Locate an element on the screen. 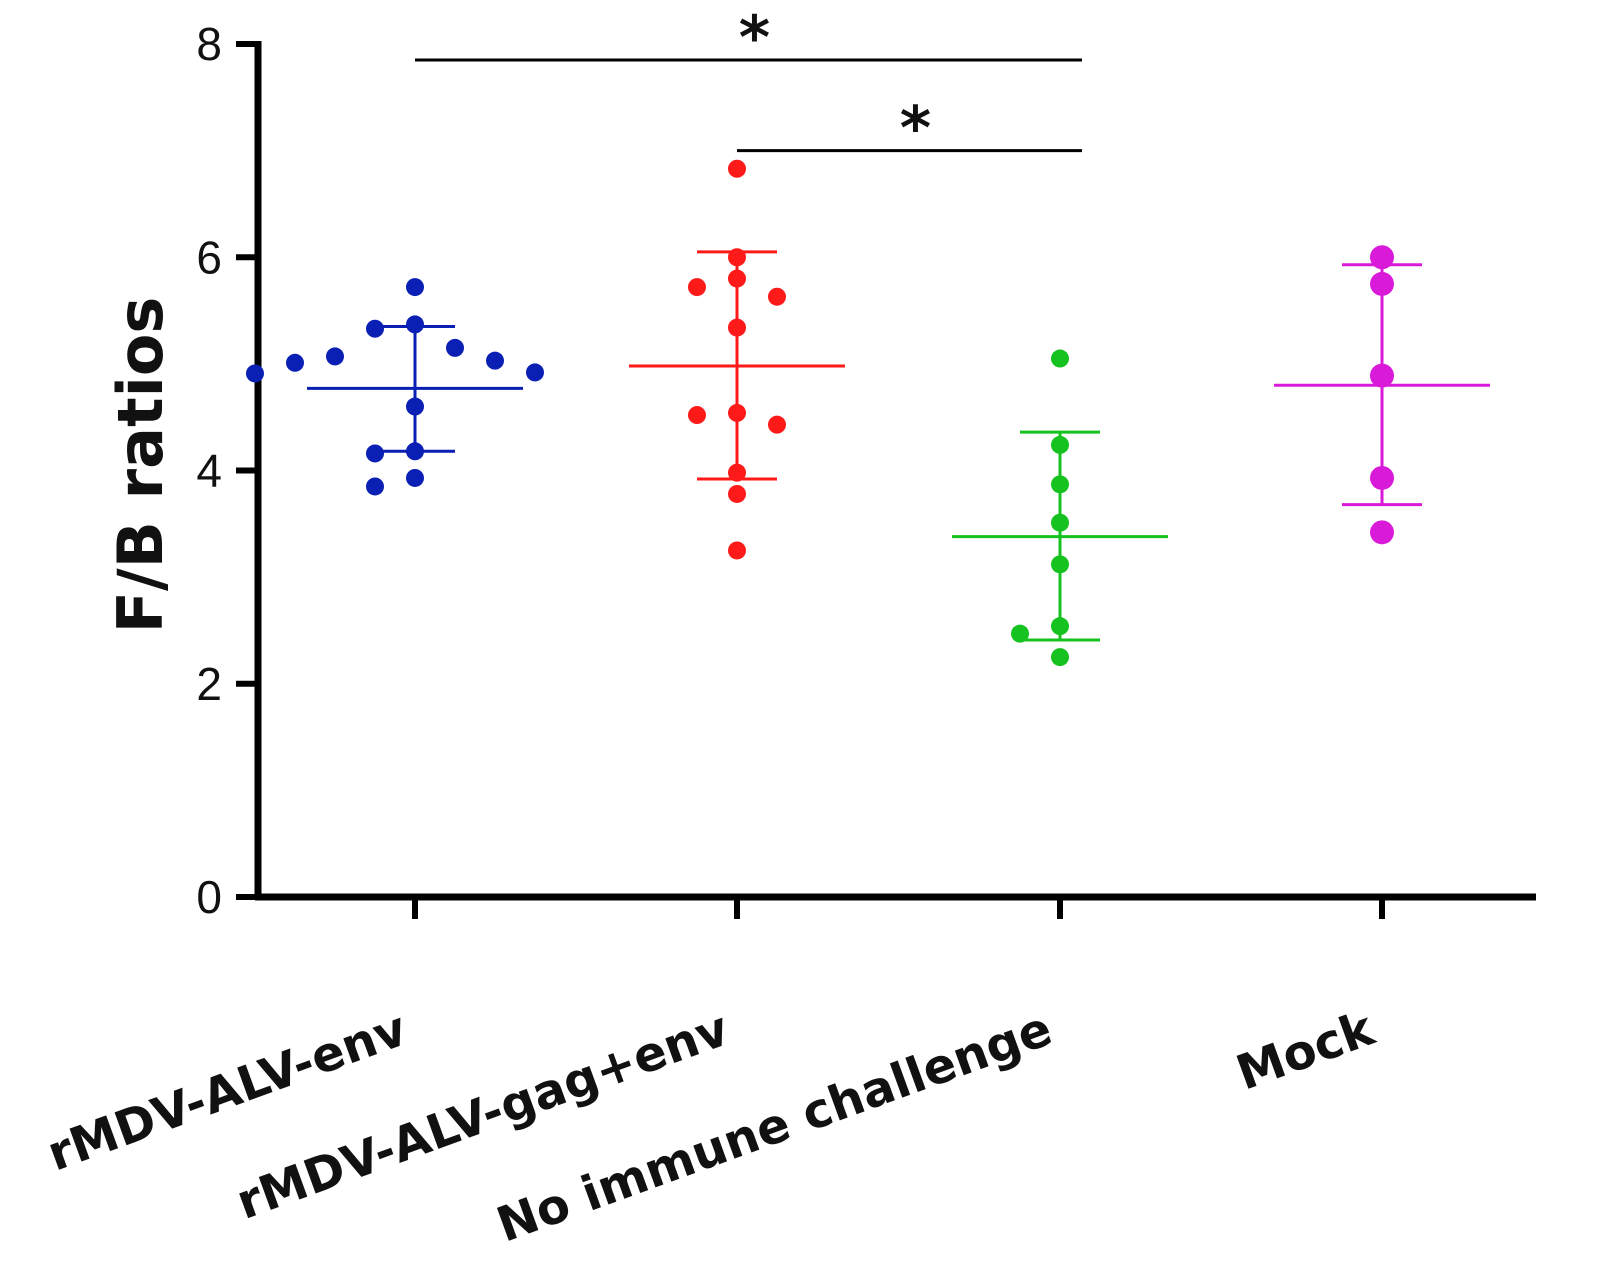 The height and width of the screenshot is (1262, 1622). x-category-label: Mock is located at coordinates (1305, 1050).